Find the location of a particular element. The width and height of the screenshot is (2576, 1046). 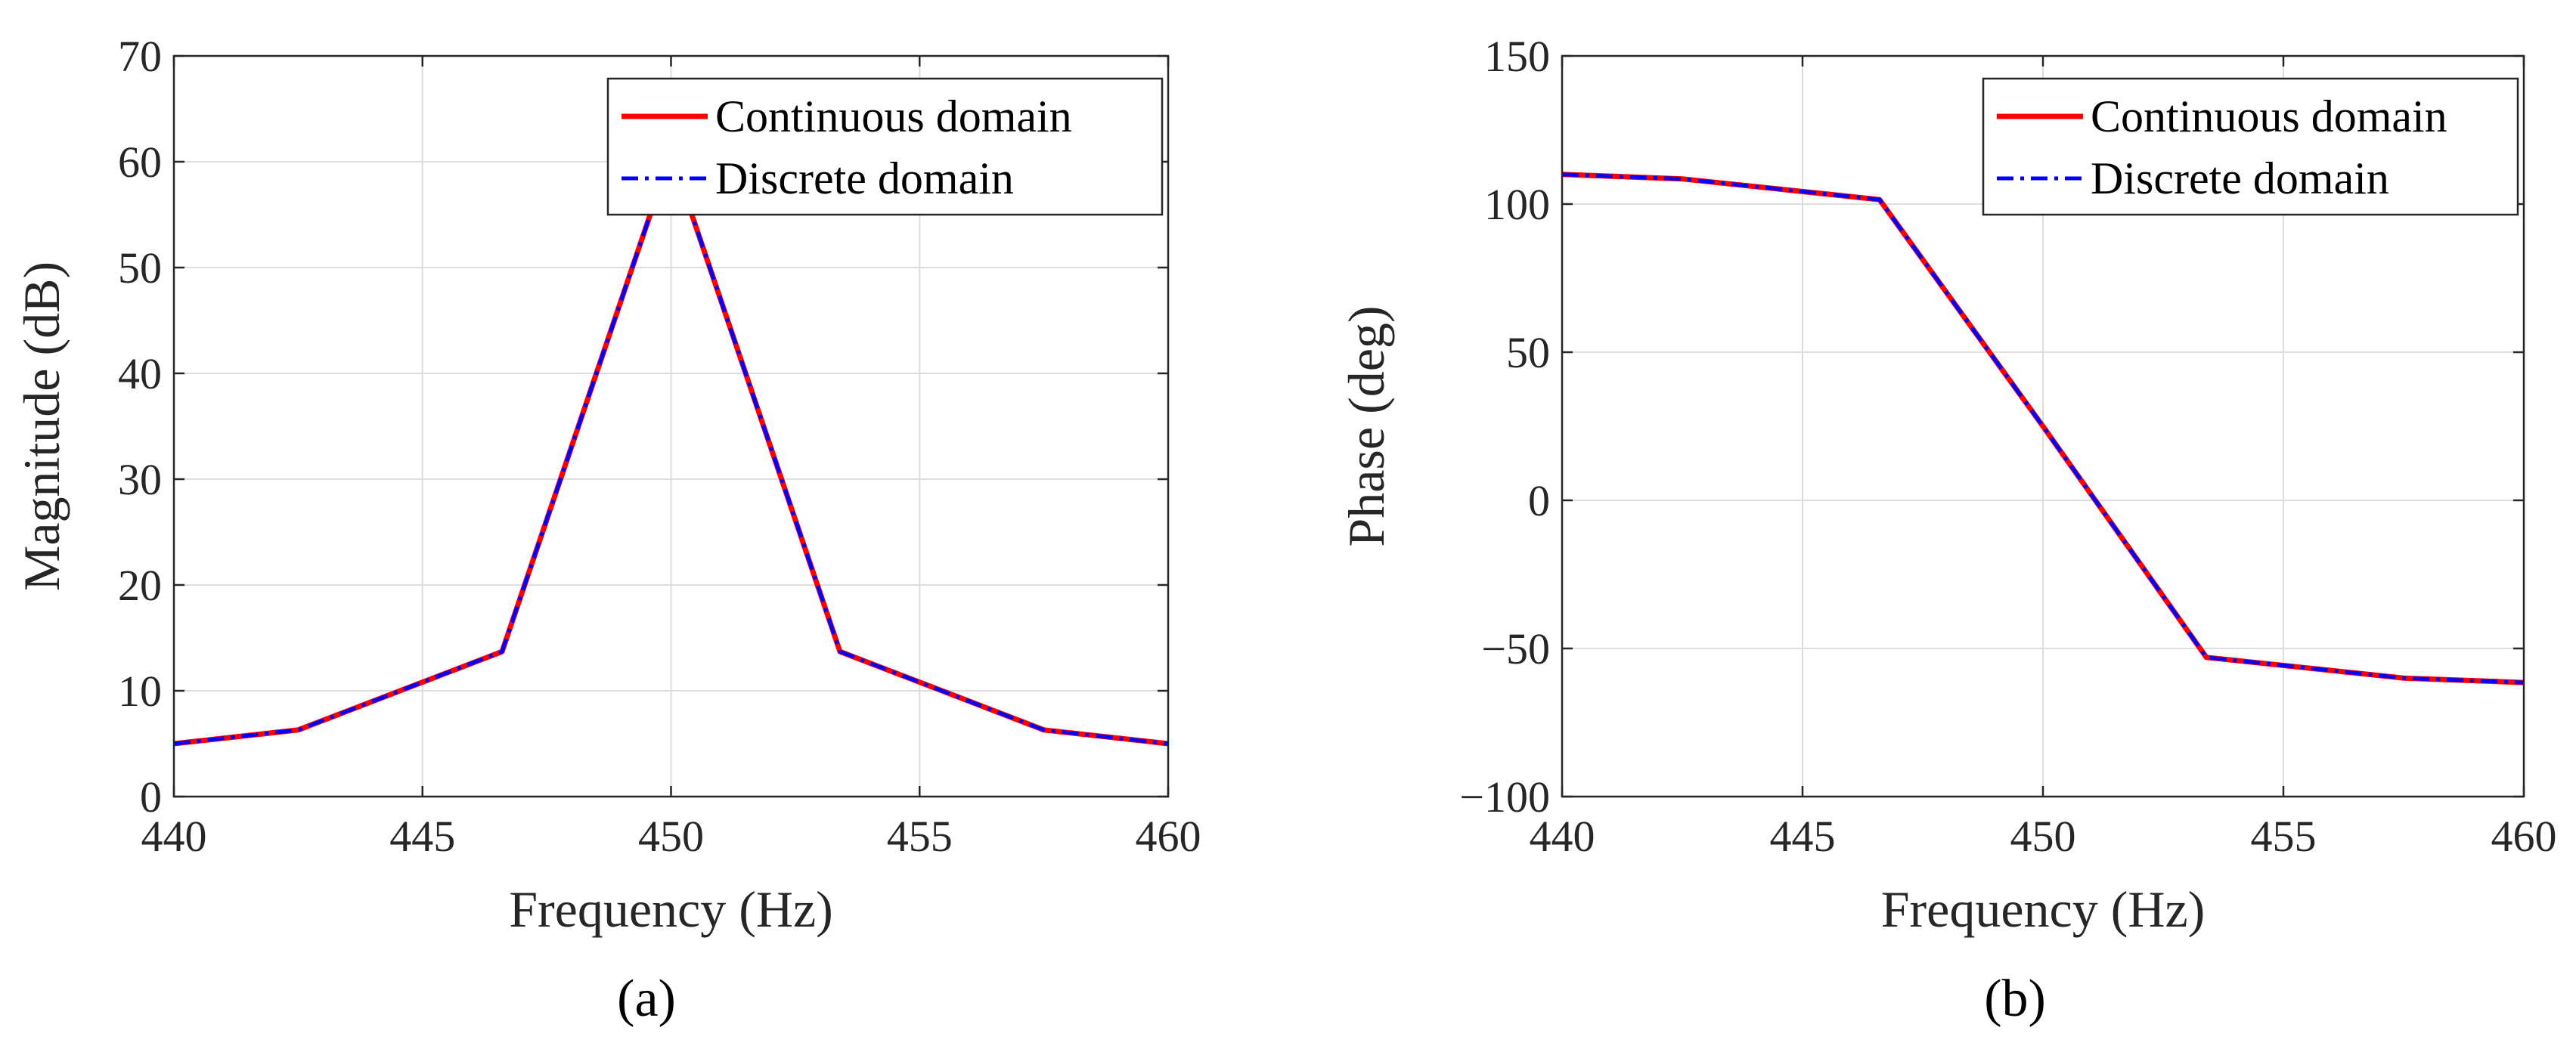

panel-label: (a) is located at coordinates (646, 999).